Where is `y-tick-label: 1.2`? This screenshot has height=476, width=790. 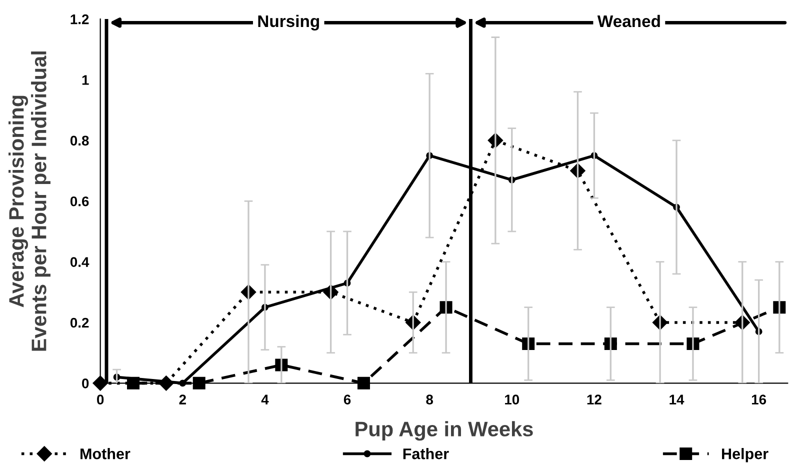 y-tick-label: 1.2 is located at coordinates (79, 19).